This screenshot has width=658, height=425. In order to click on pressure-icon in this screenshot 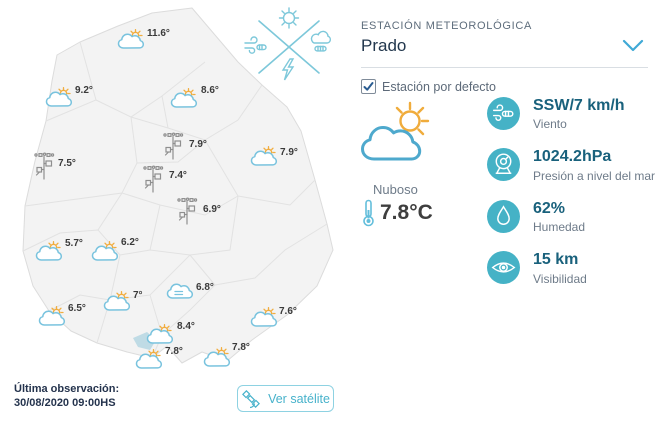, I will do `click(503, 165)`.